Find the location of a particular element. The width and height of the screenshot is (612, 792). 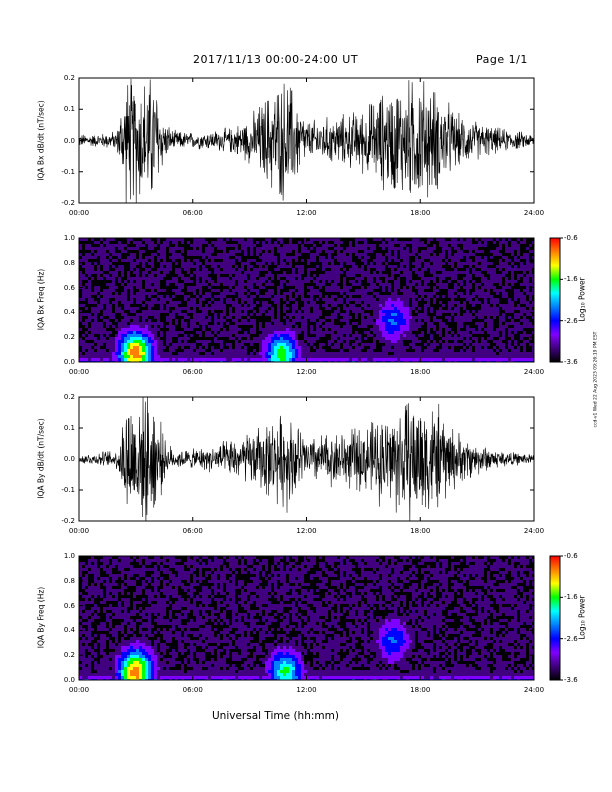

chart-title: 2017/11/13 00:00-24:00 UT is located at coordinates (276, 59).